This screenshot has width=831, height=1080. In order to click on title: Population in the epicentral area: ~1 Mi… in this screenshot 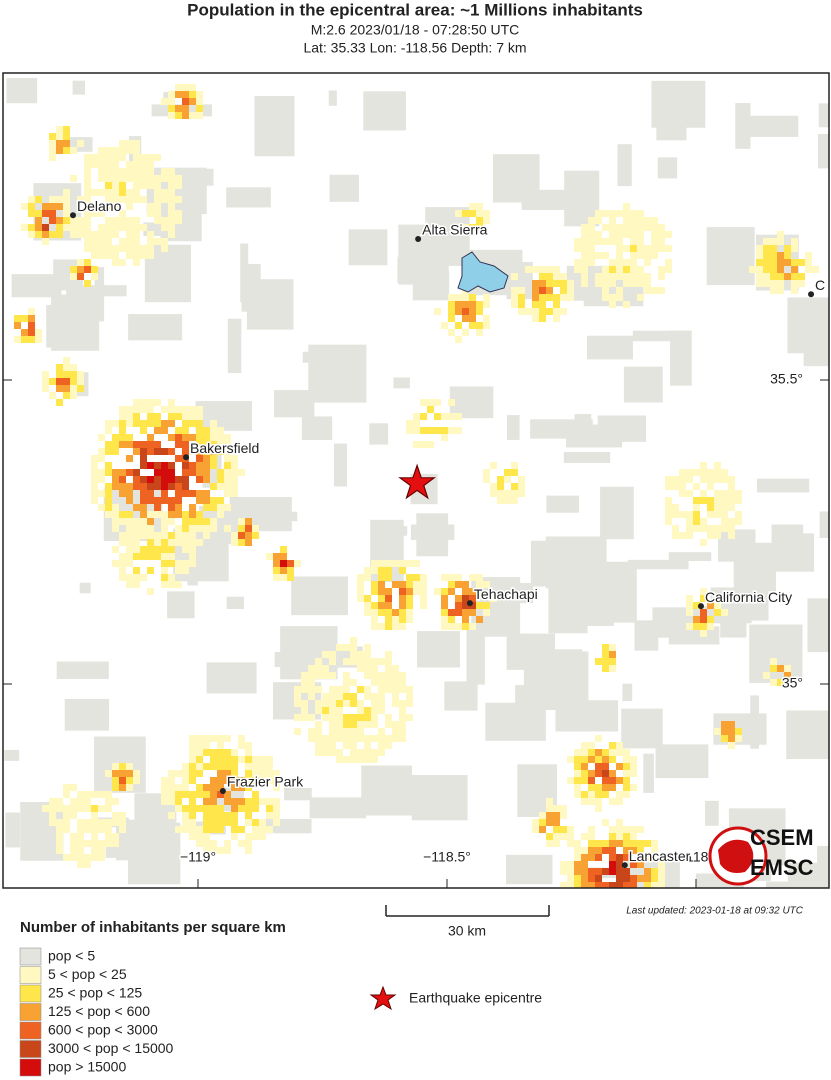, I will do `click(415, 9)`.